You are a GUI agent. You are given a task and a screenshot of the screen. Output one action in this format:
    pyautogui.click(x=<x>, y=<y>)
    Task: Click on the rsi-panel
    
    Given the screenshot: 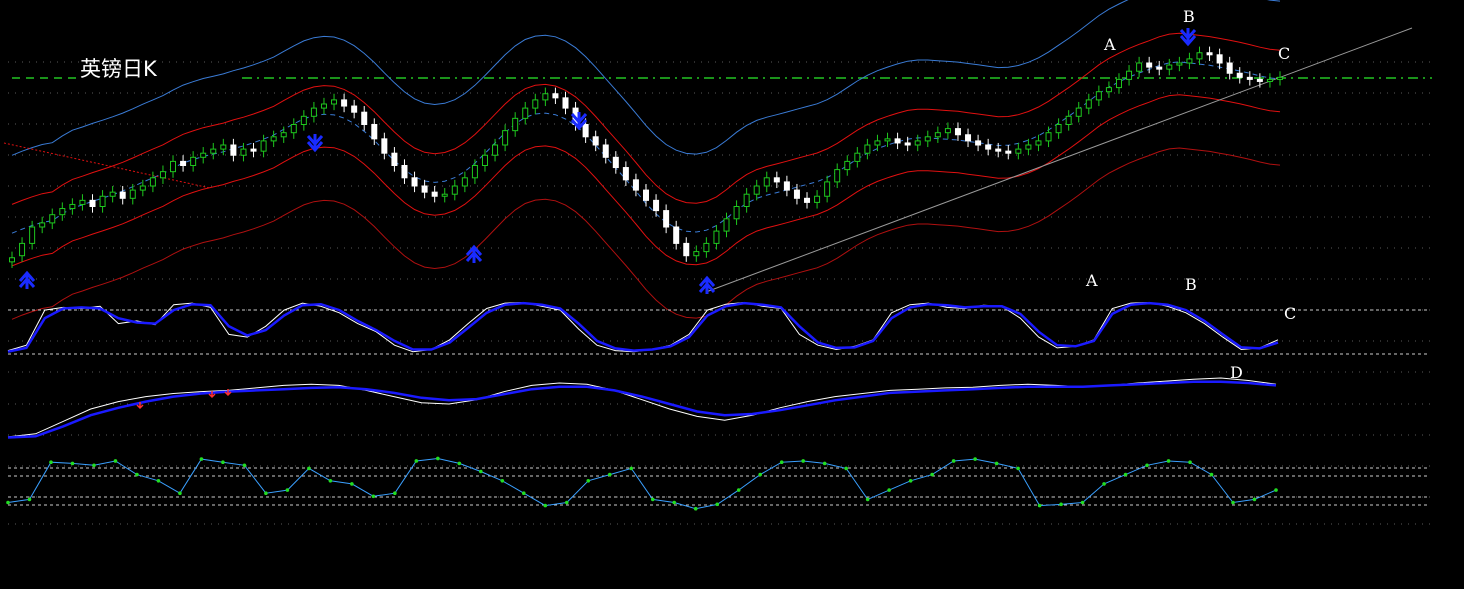 What is the action you would take?
    pyautogui.click(x=718, y=483)
    